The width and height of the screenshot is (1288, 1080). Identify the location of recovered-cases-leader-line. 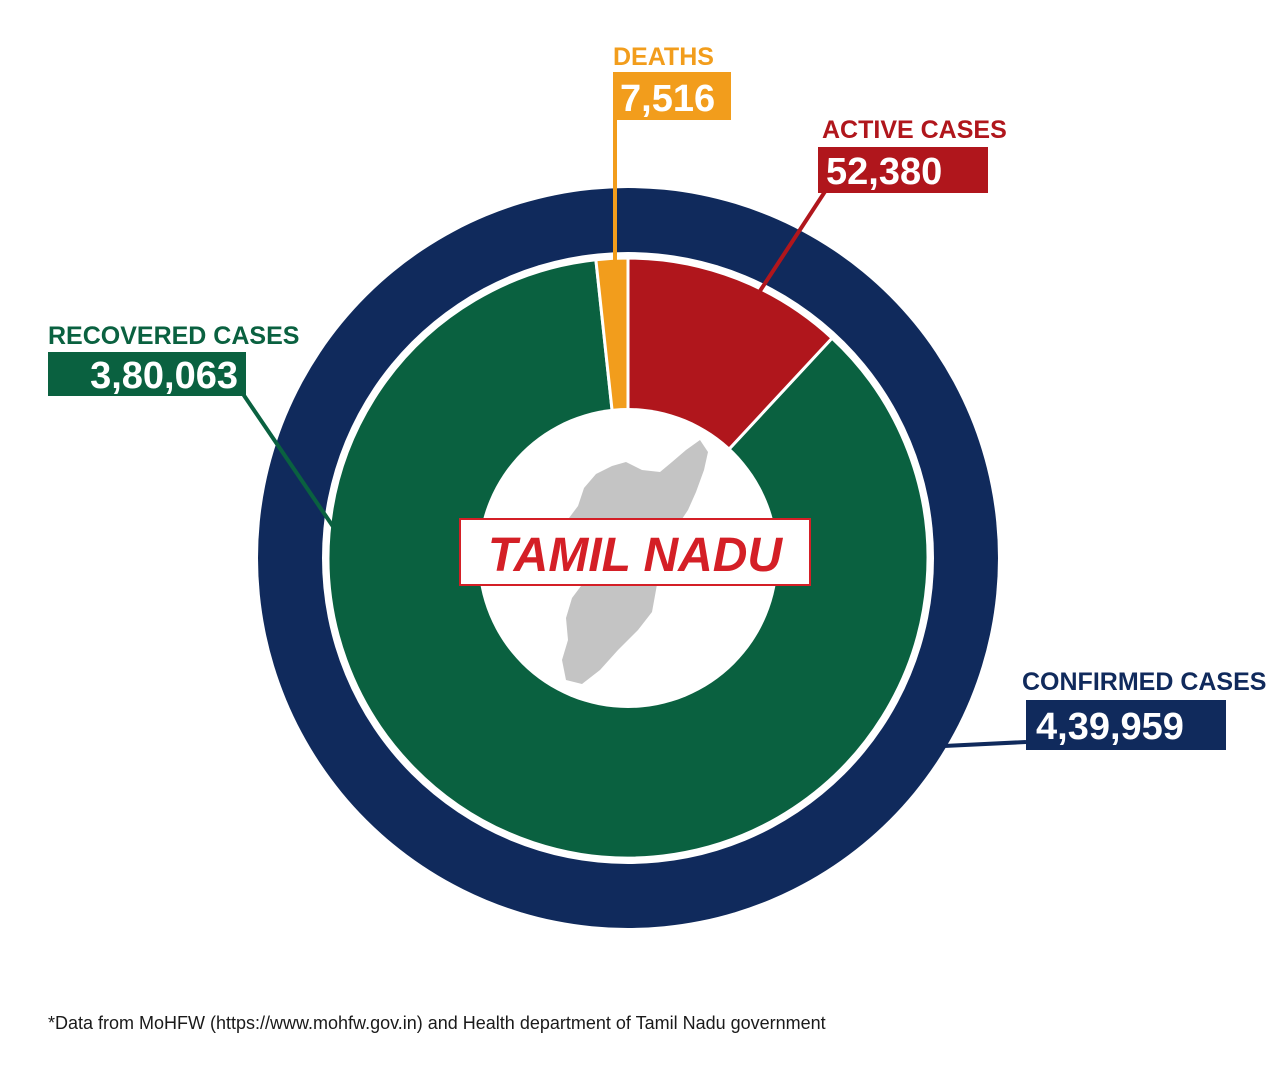
(288, 461).